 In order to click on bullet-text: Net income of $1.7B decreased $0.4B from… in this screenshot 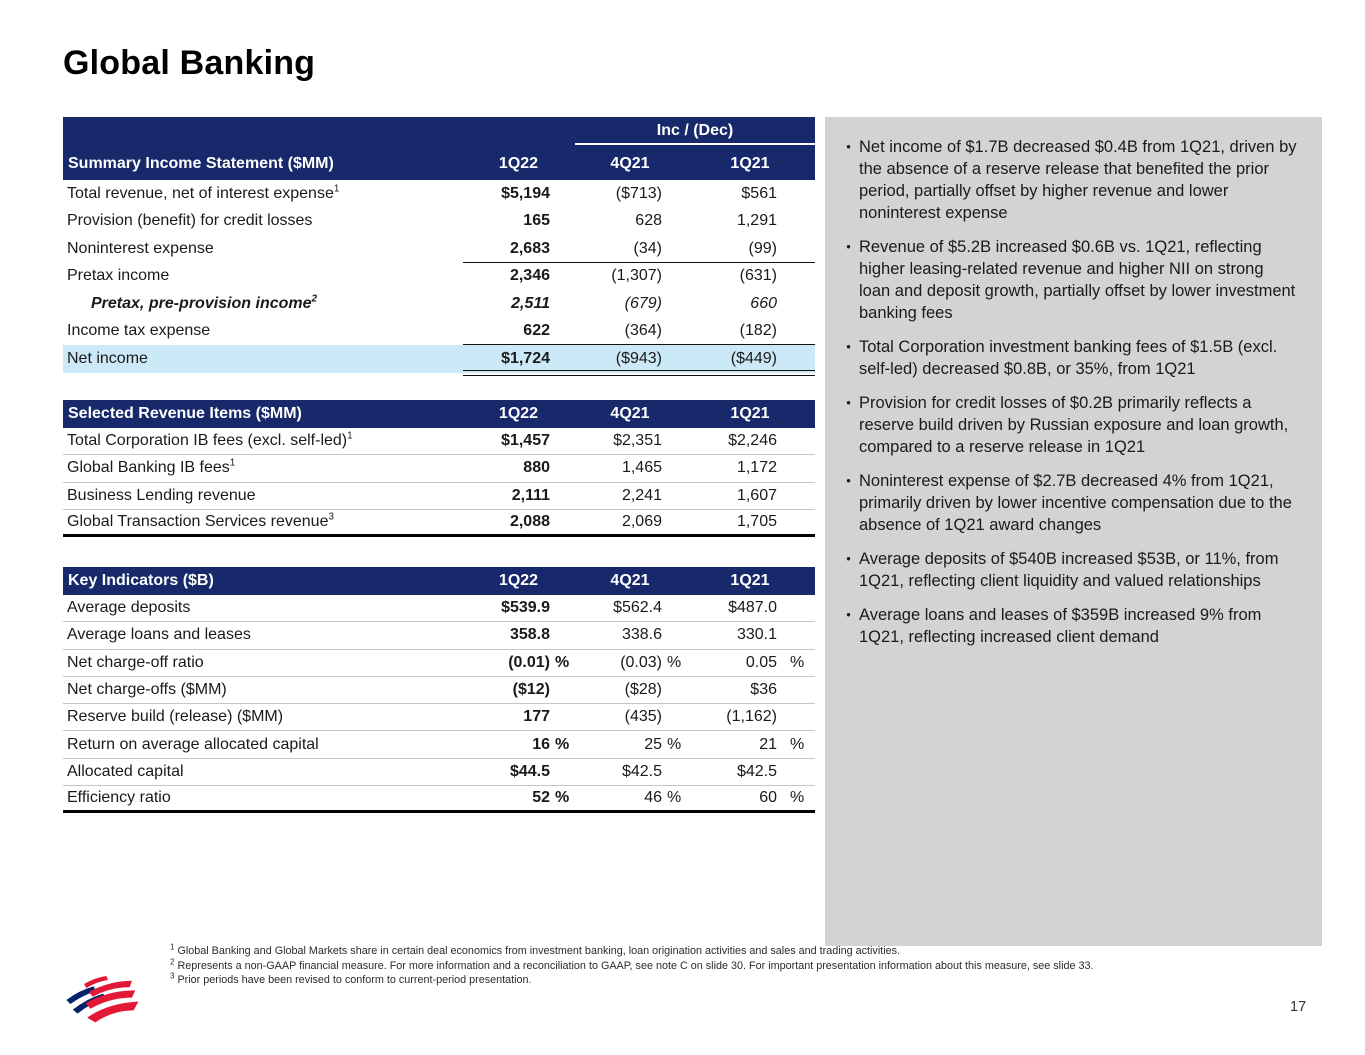, I will do `click(1078, 180)`.